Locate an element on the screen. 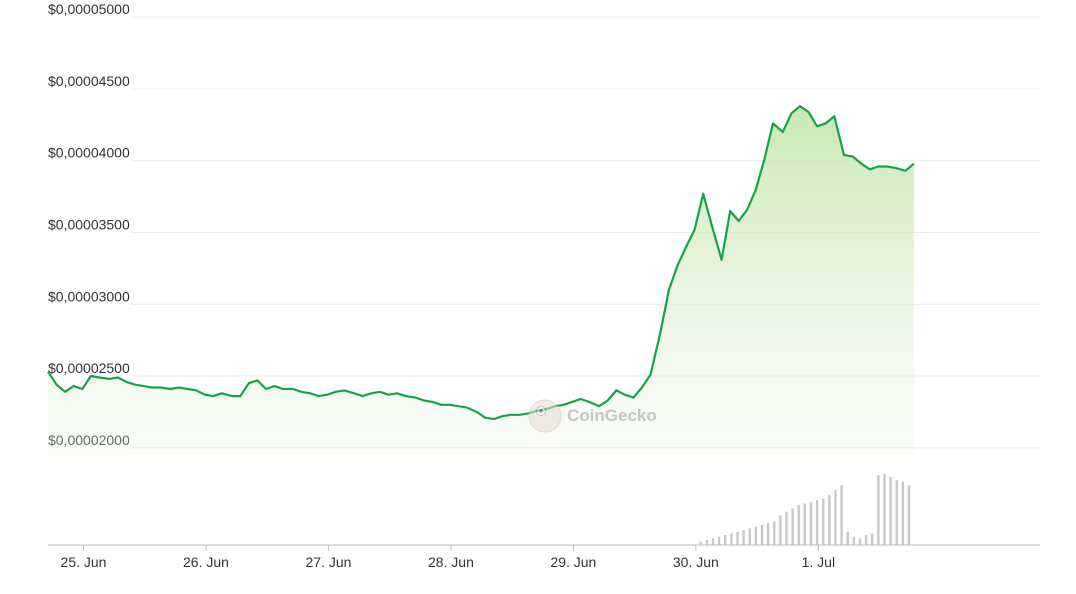 This screenshot has height=594, width=1076. volume-bars is located at coordinates (805, 509).